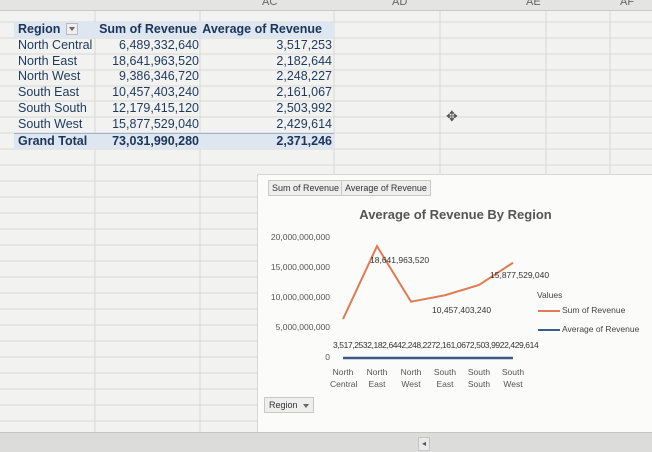 The width and height of the screenshot is (652, 452). Describe the element at coordinates (479, 378) in the screenshot. I see `x-axis-category-label: South South` at that location.